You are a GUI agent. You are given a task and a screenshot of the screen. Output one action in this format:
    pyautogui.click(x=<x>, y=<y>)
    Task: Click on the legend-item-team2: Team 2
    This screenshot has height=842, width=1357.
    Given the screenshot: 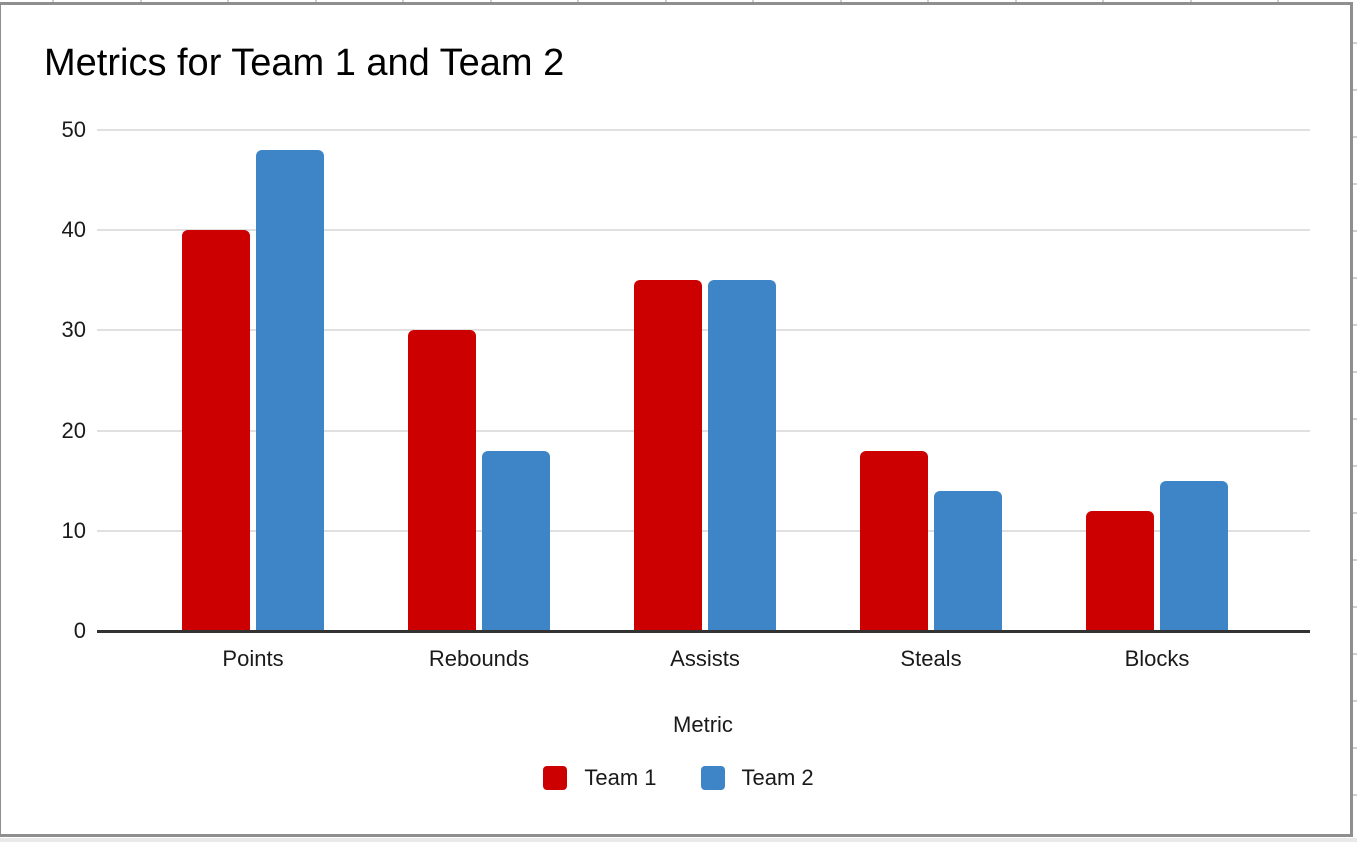 What is the action you would take?
    pyautogui.click(x=757, y=777)
    